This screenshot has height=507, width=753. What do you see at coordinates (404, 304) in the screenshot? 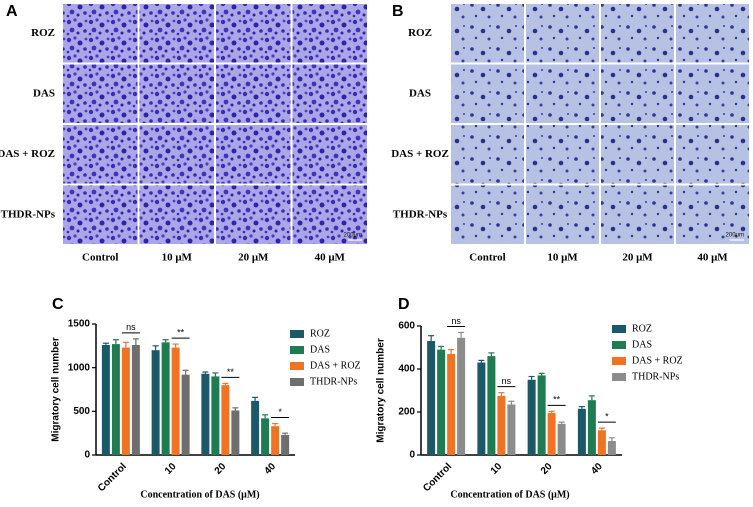
I see `panel-label: D` at bounding box center [404, 304].